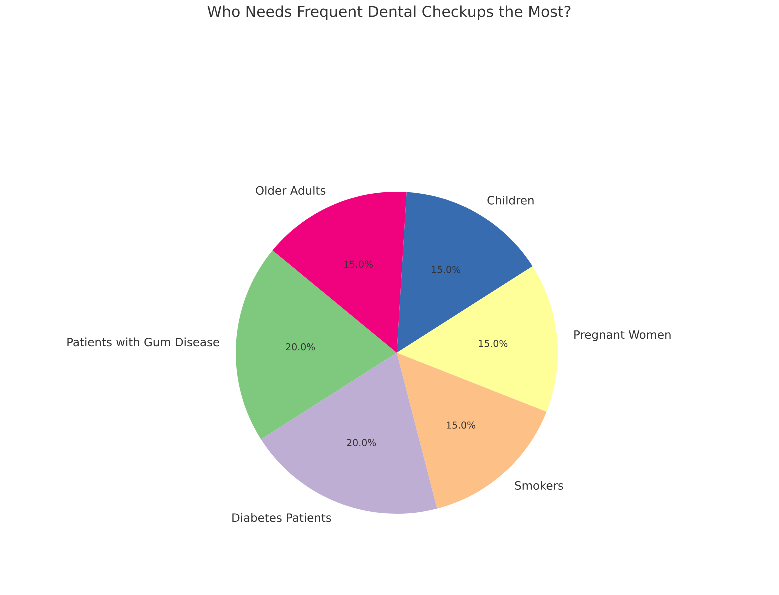 The width and height of the screenshot is (779, 595). Describe the element at coordinates (282, 517) in the screenshot. I see `slice-label: Diabetes Patients` at that location.